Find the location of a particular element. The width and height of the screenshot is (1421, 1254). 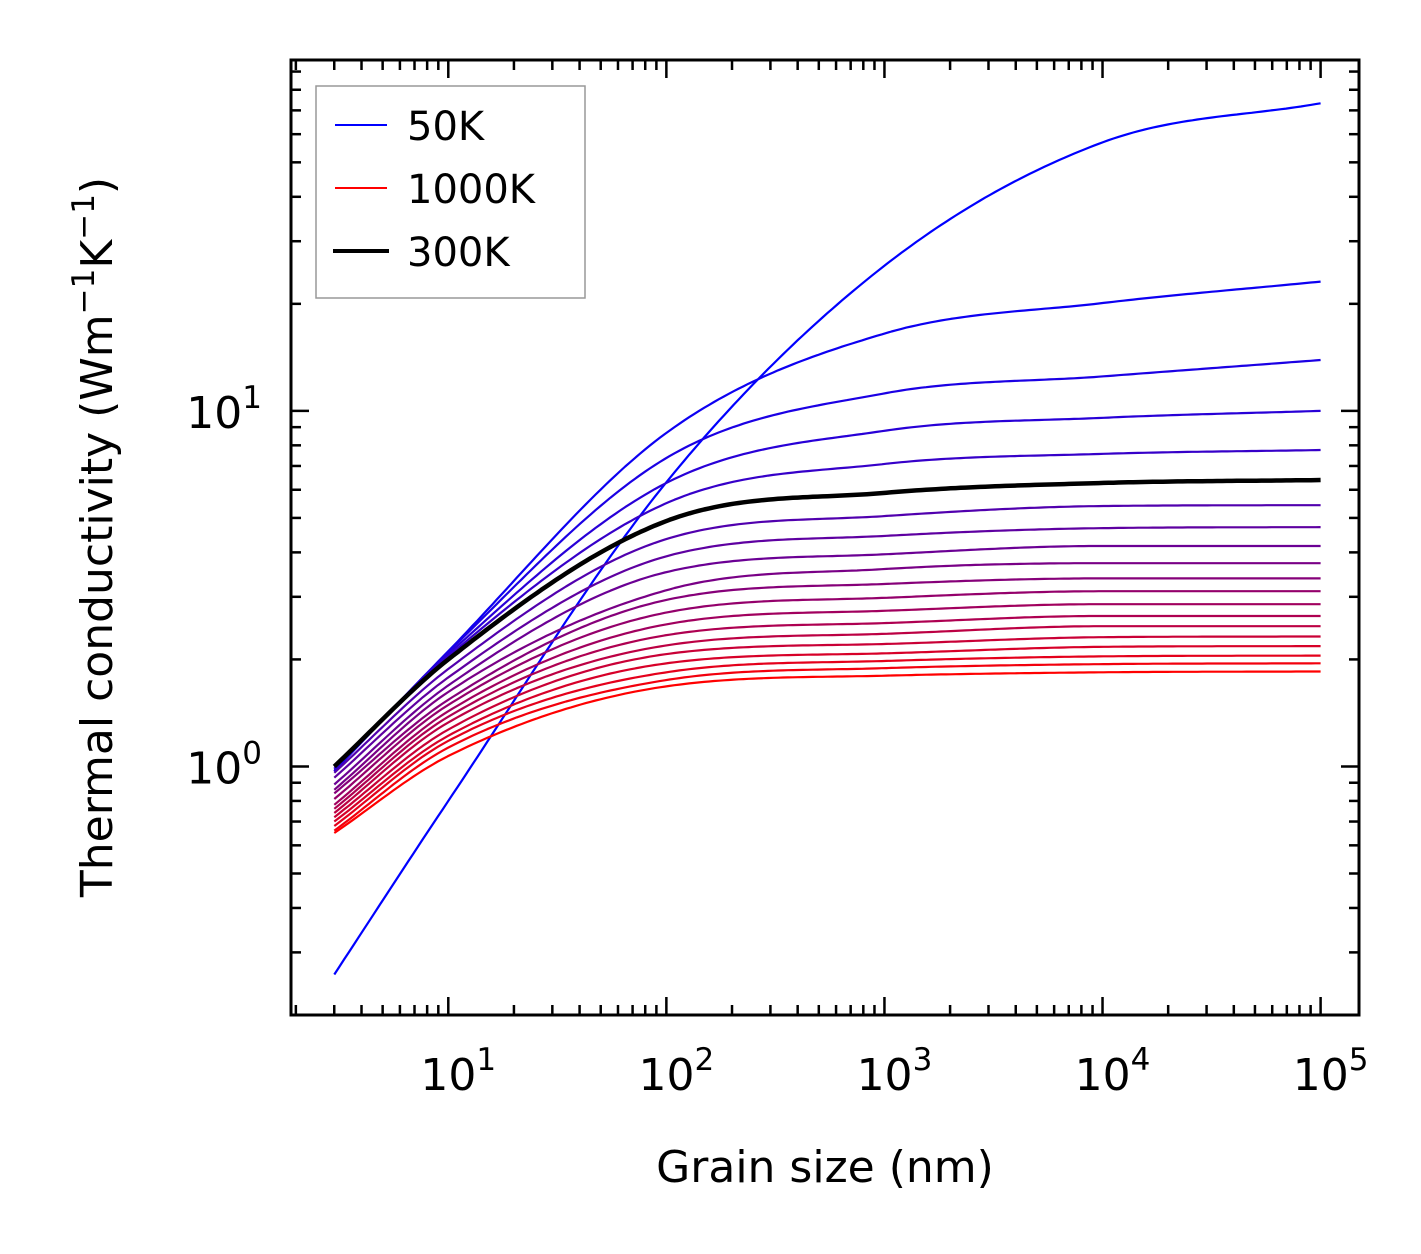

legend-label-1000k: 1000K is located at coordinates (472, 190).